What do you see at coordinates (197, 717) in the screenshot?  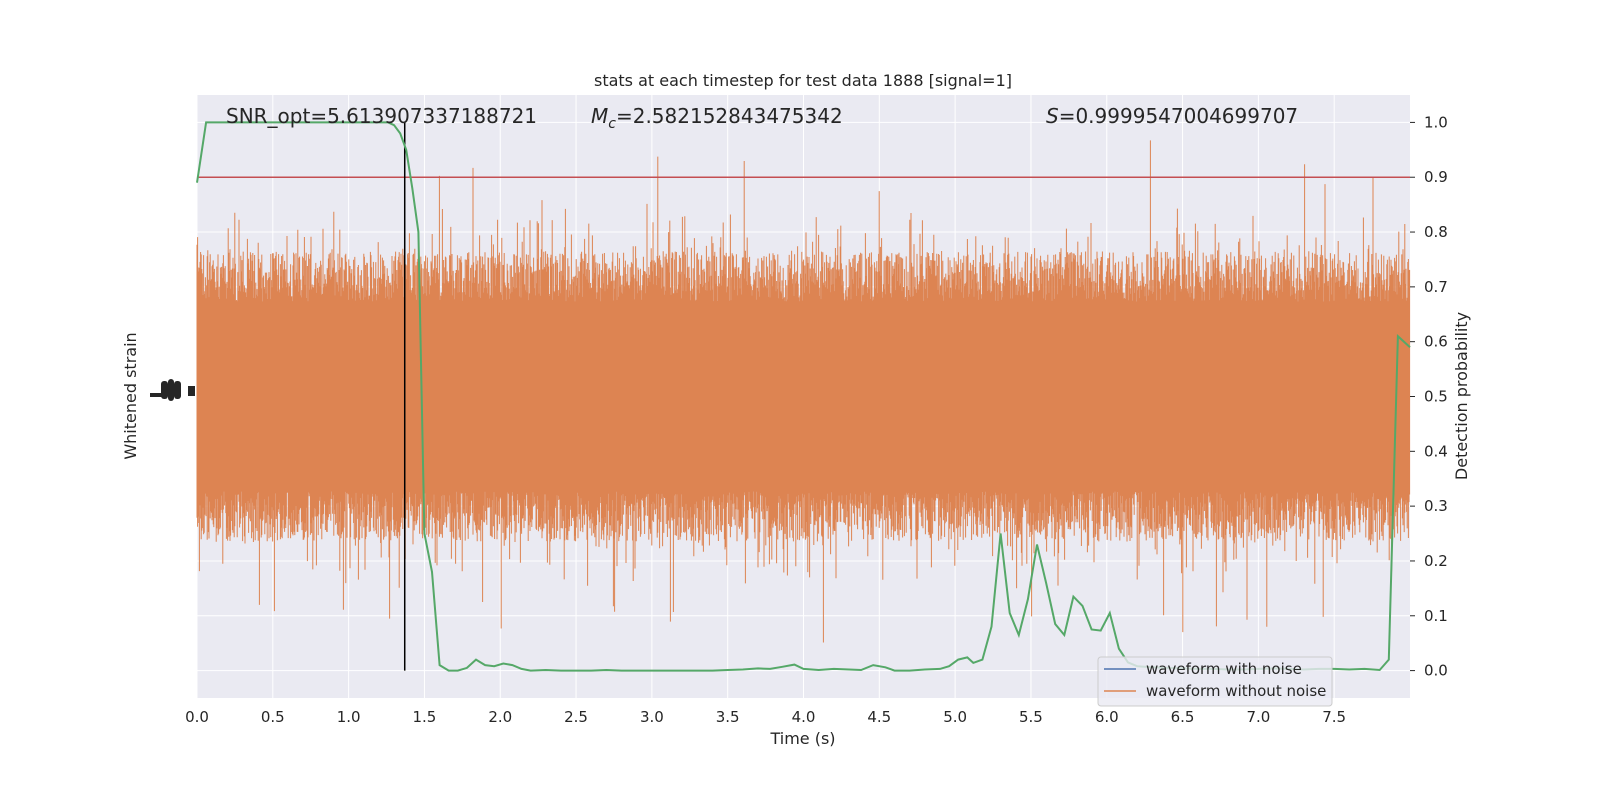 I see `x-tick-label: 0.0` at bounding box center [197, 717].